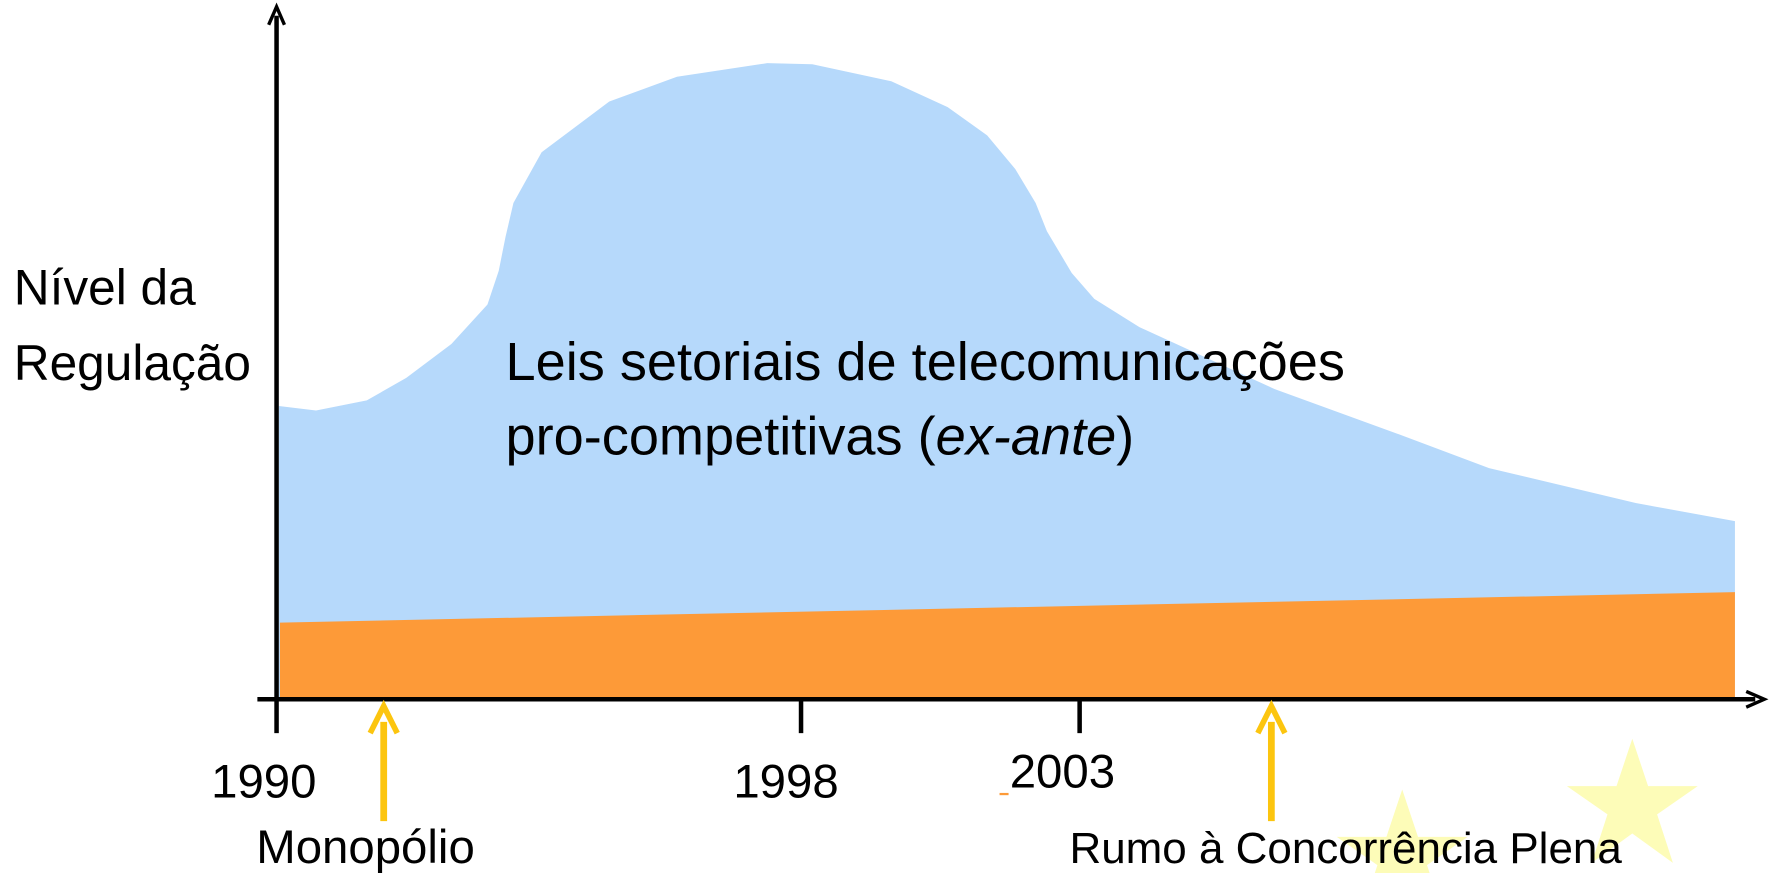 The image size is (1769, 873). Describe the element at coordinates (263, 781) in the screenshot. I see `x-label: 1990` at that location.